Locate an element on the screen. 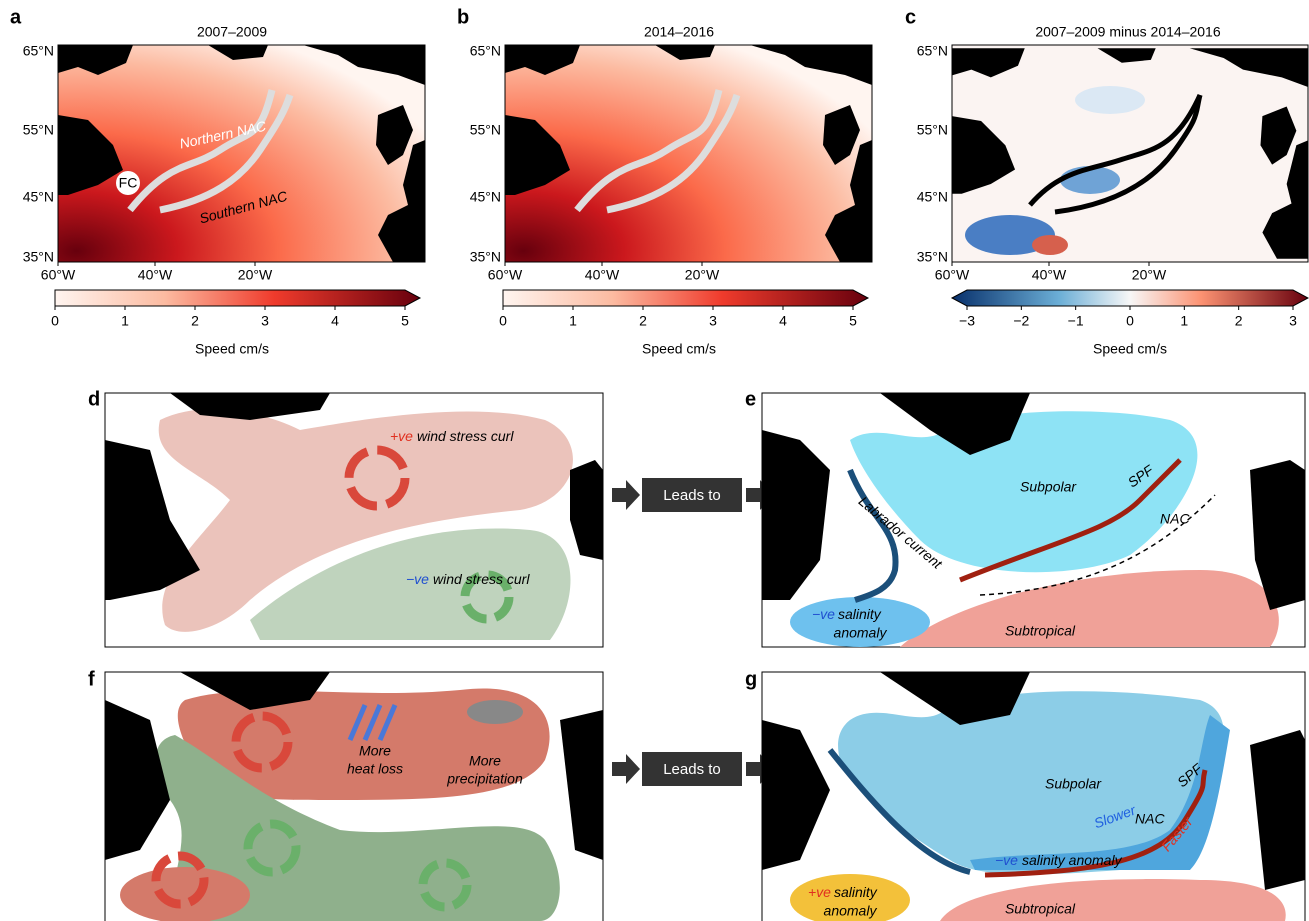 The width and height of the screenshot is (1309, 921). annotation: FC is located at coordinates (128, 183).